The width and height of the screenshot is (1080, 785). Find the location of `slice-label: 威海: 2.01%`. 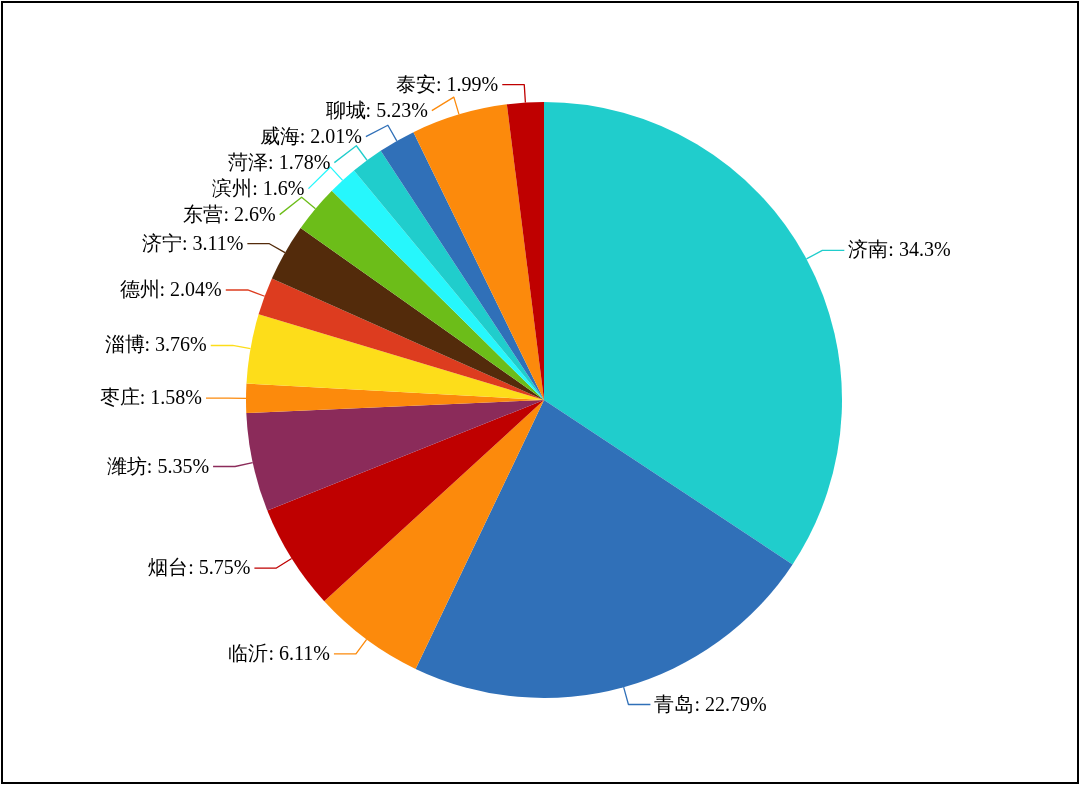

slice-label: 威海: 2.01% is located at coordinates (310, 135).